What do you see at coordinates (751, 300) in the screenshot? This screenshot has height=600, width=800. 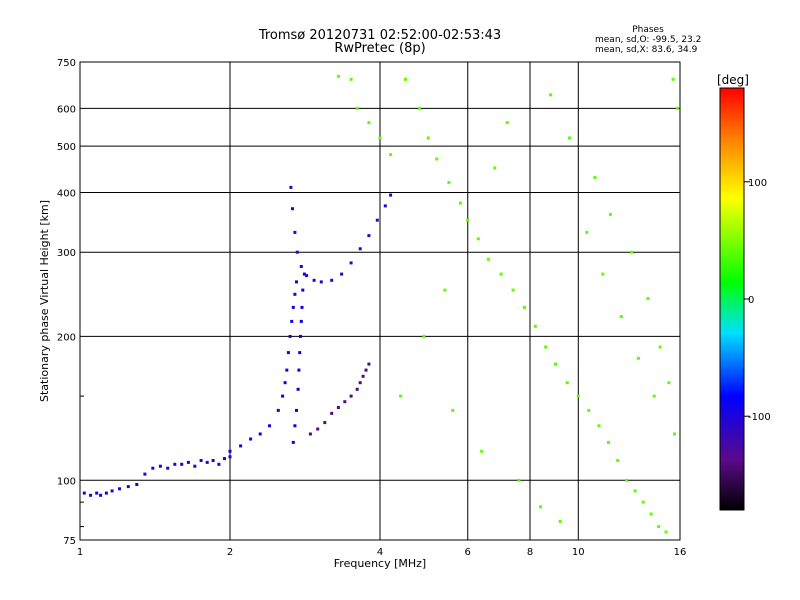 I see `colorbar-tick-label: 0` at bounding box center [751, 300].